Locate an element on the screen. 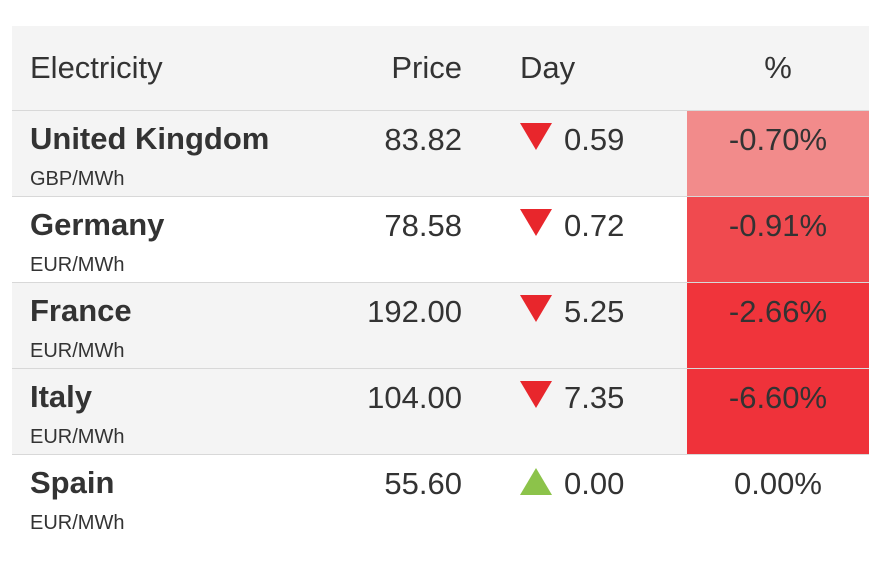  percent-change-cell: -2.66% is located at coordinates (778, 325).